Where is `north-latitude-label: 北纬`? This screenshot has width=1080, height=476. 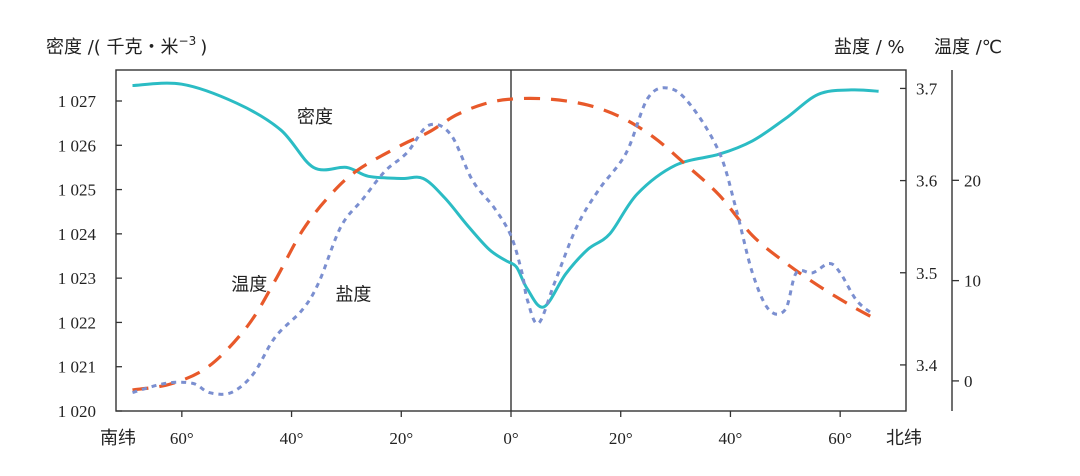
north-latitude-label: 北纬 is located at coordinates (904, 438).